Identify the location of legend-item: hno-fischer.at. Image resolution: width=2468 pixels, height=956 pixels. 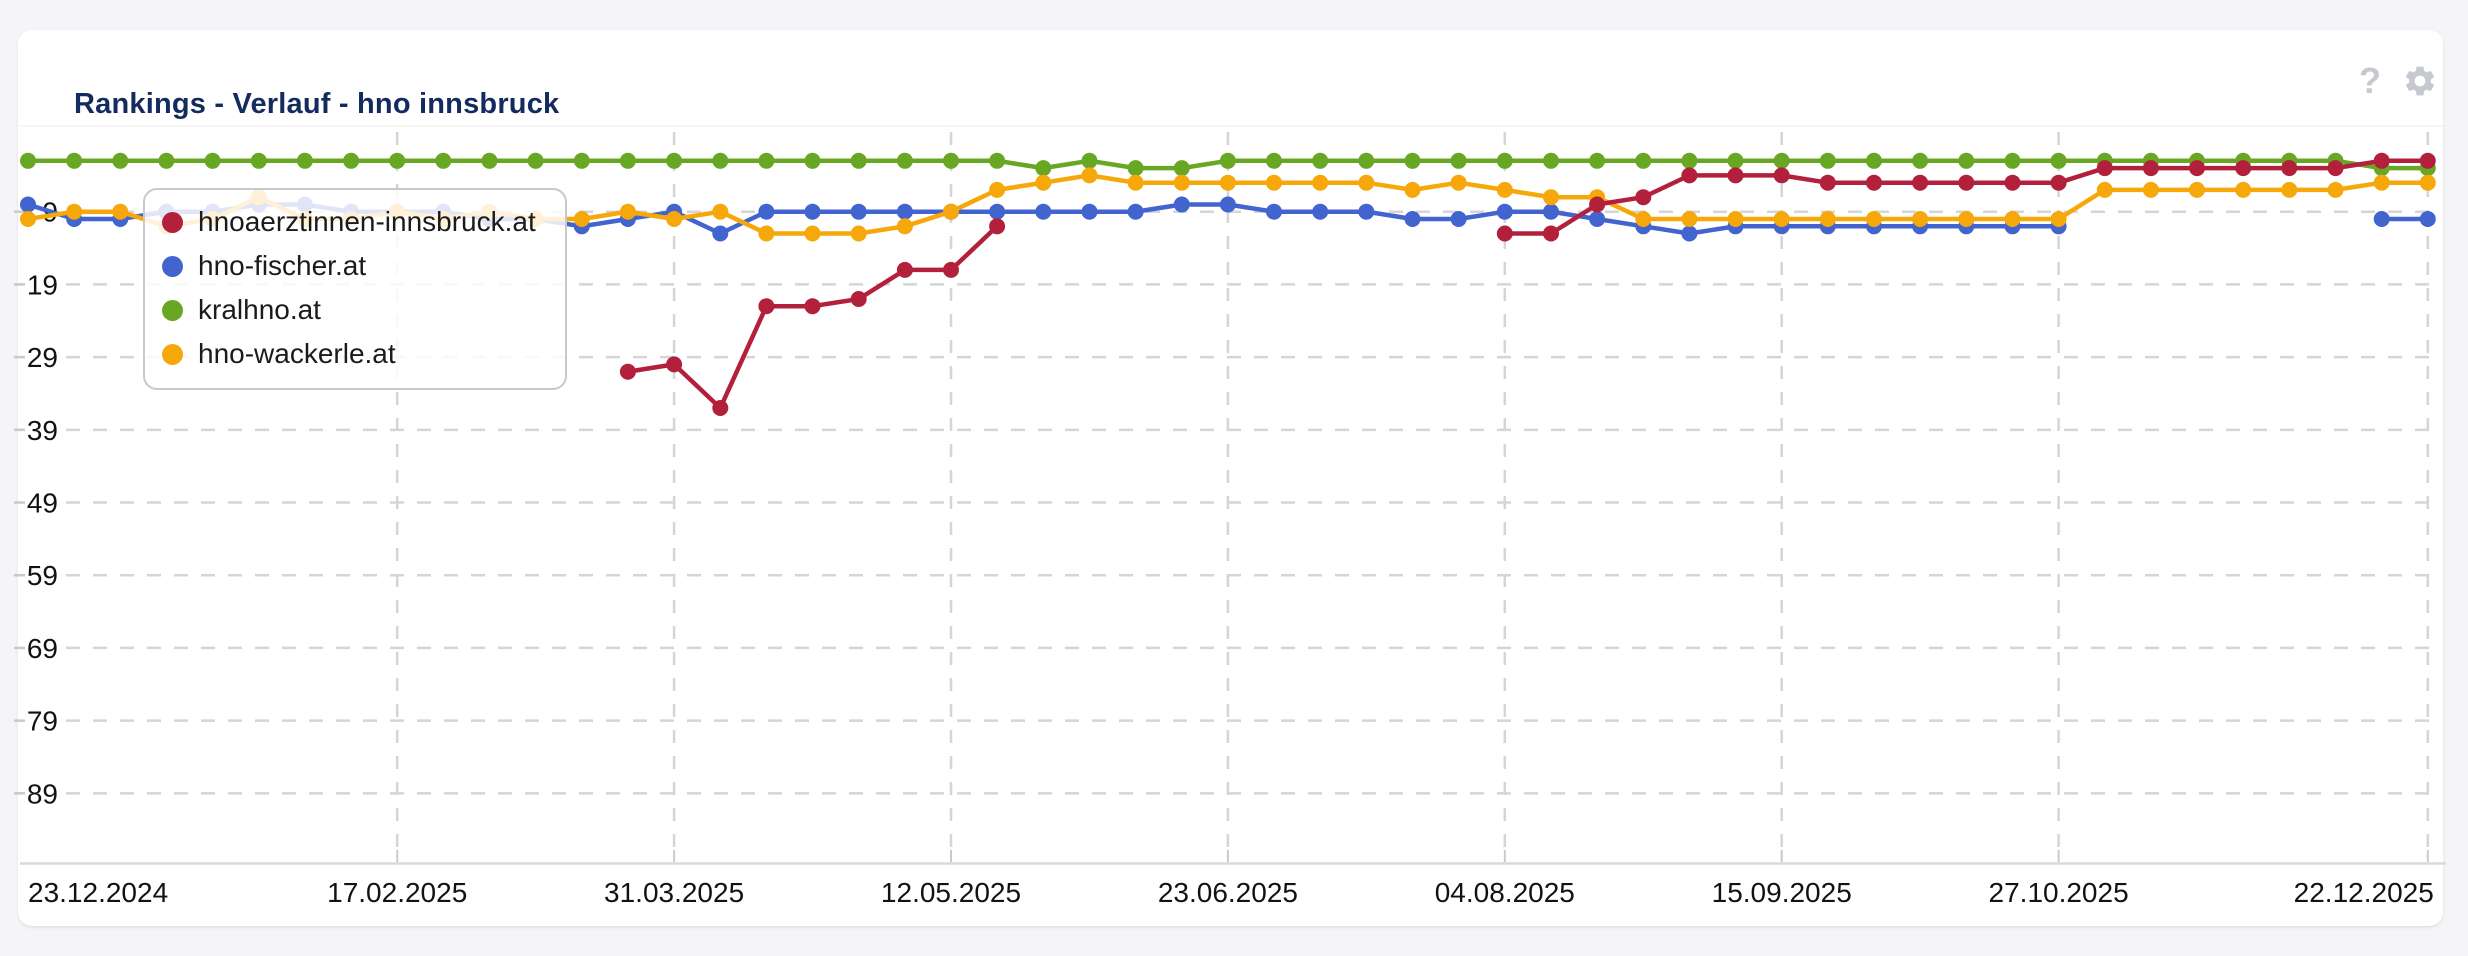
(353, 266).